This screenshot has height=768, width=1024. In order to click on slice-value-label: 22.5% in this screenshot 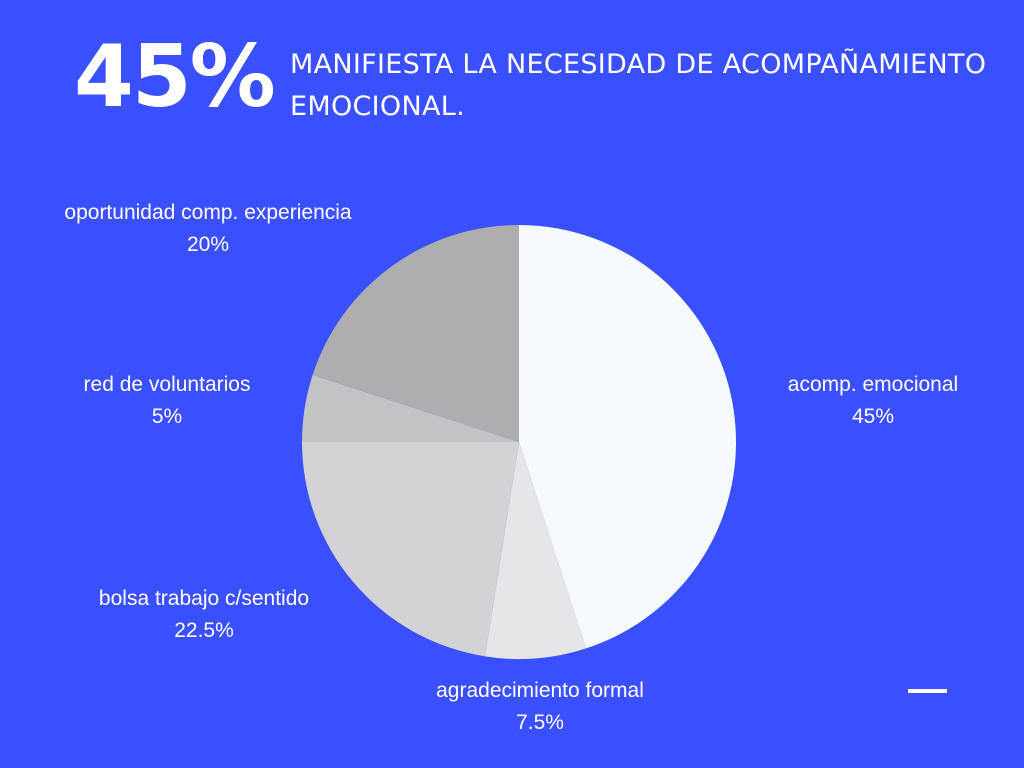, I will do `click(204, 630)`.